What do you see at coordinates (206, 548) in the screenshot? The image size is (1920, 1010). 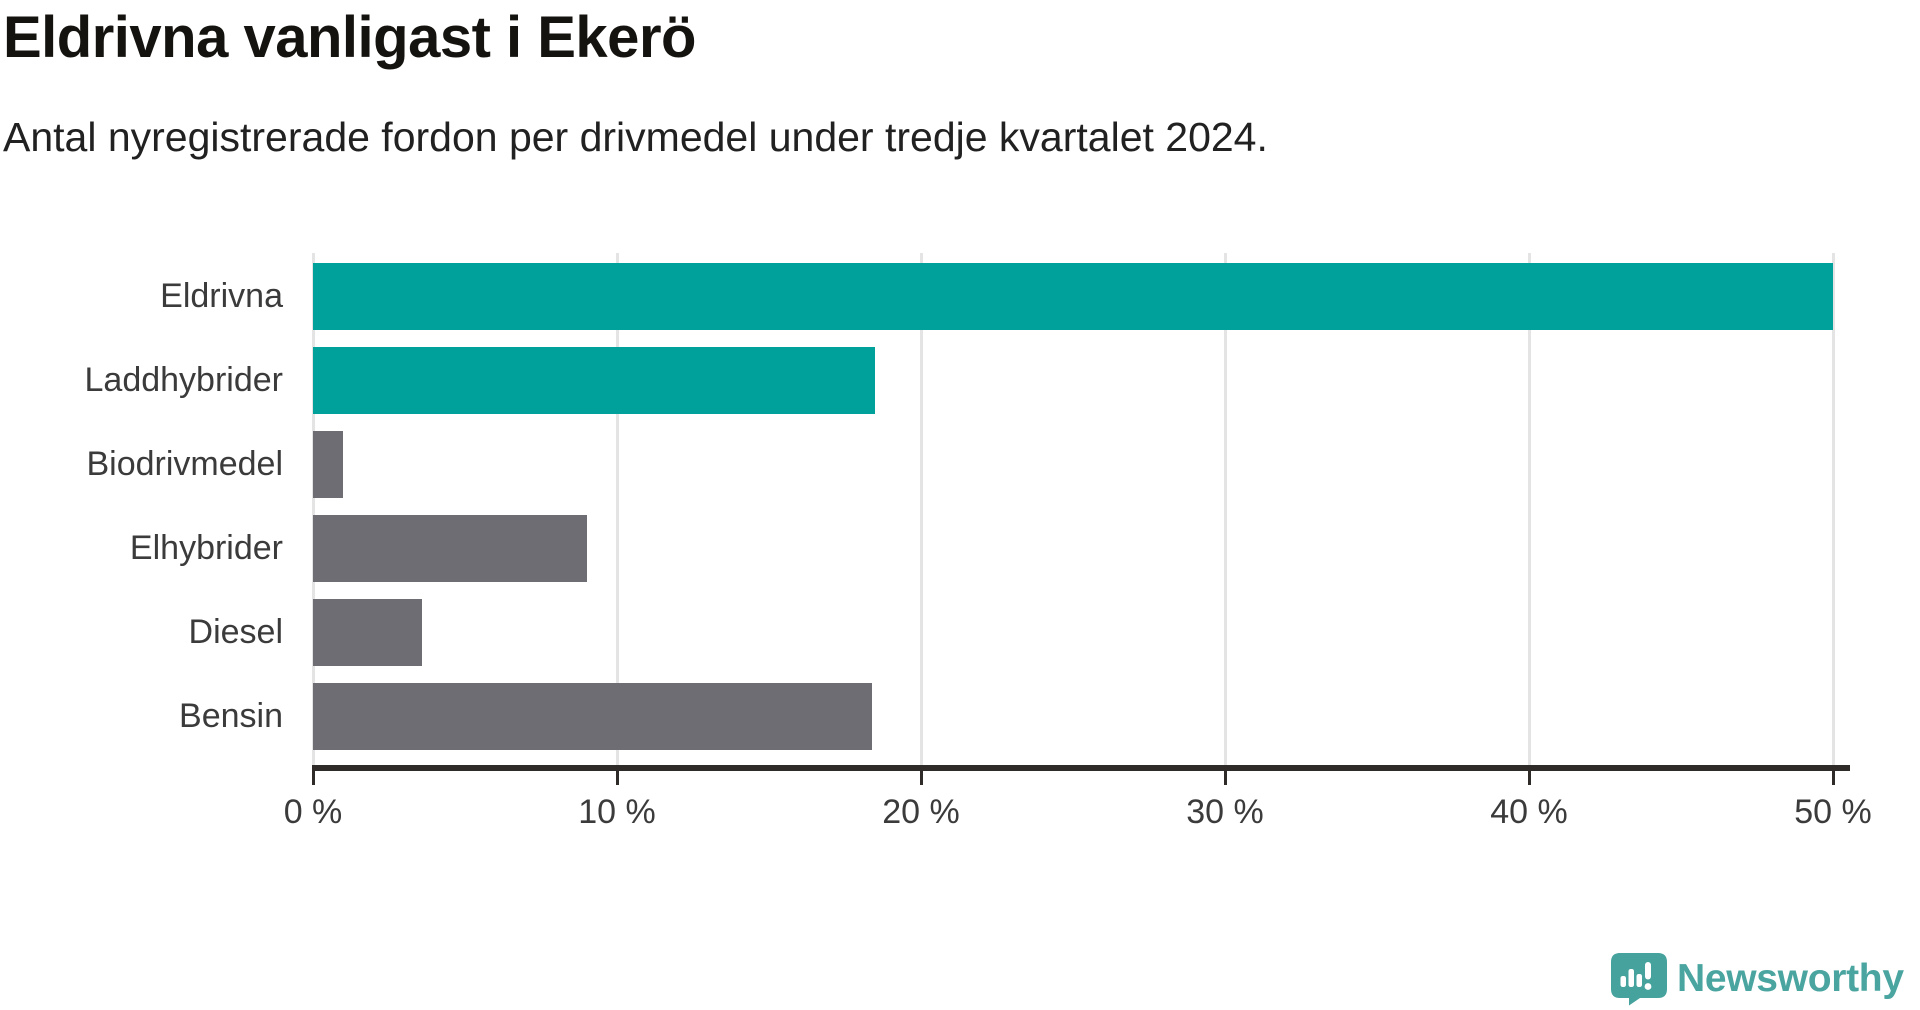 I see `category-label-elhybrider: Elhybrider` at bounding box center [206, 548].